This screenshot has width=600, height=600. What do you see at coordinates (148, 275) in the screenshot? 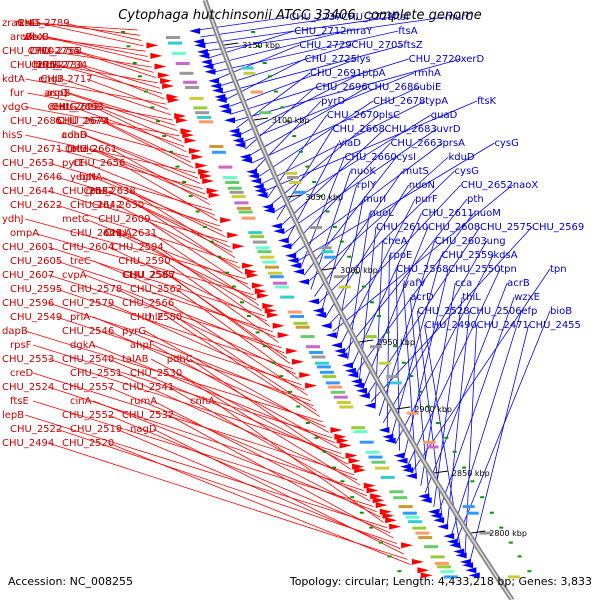
I see `left-gene-label: CHU_2585` at bounding box center [148, 275].